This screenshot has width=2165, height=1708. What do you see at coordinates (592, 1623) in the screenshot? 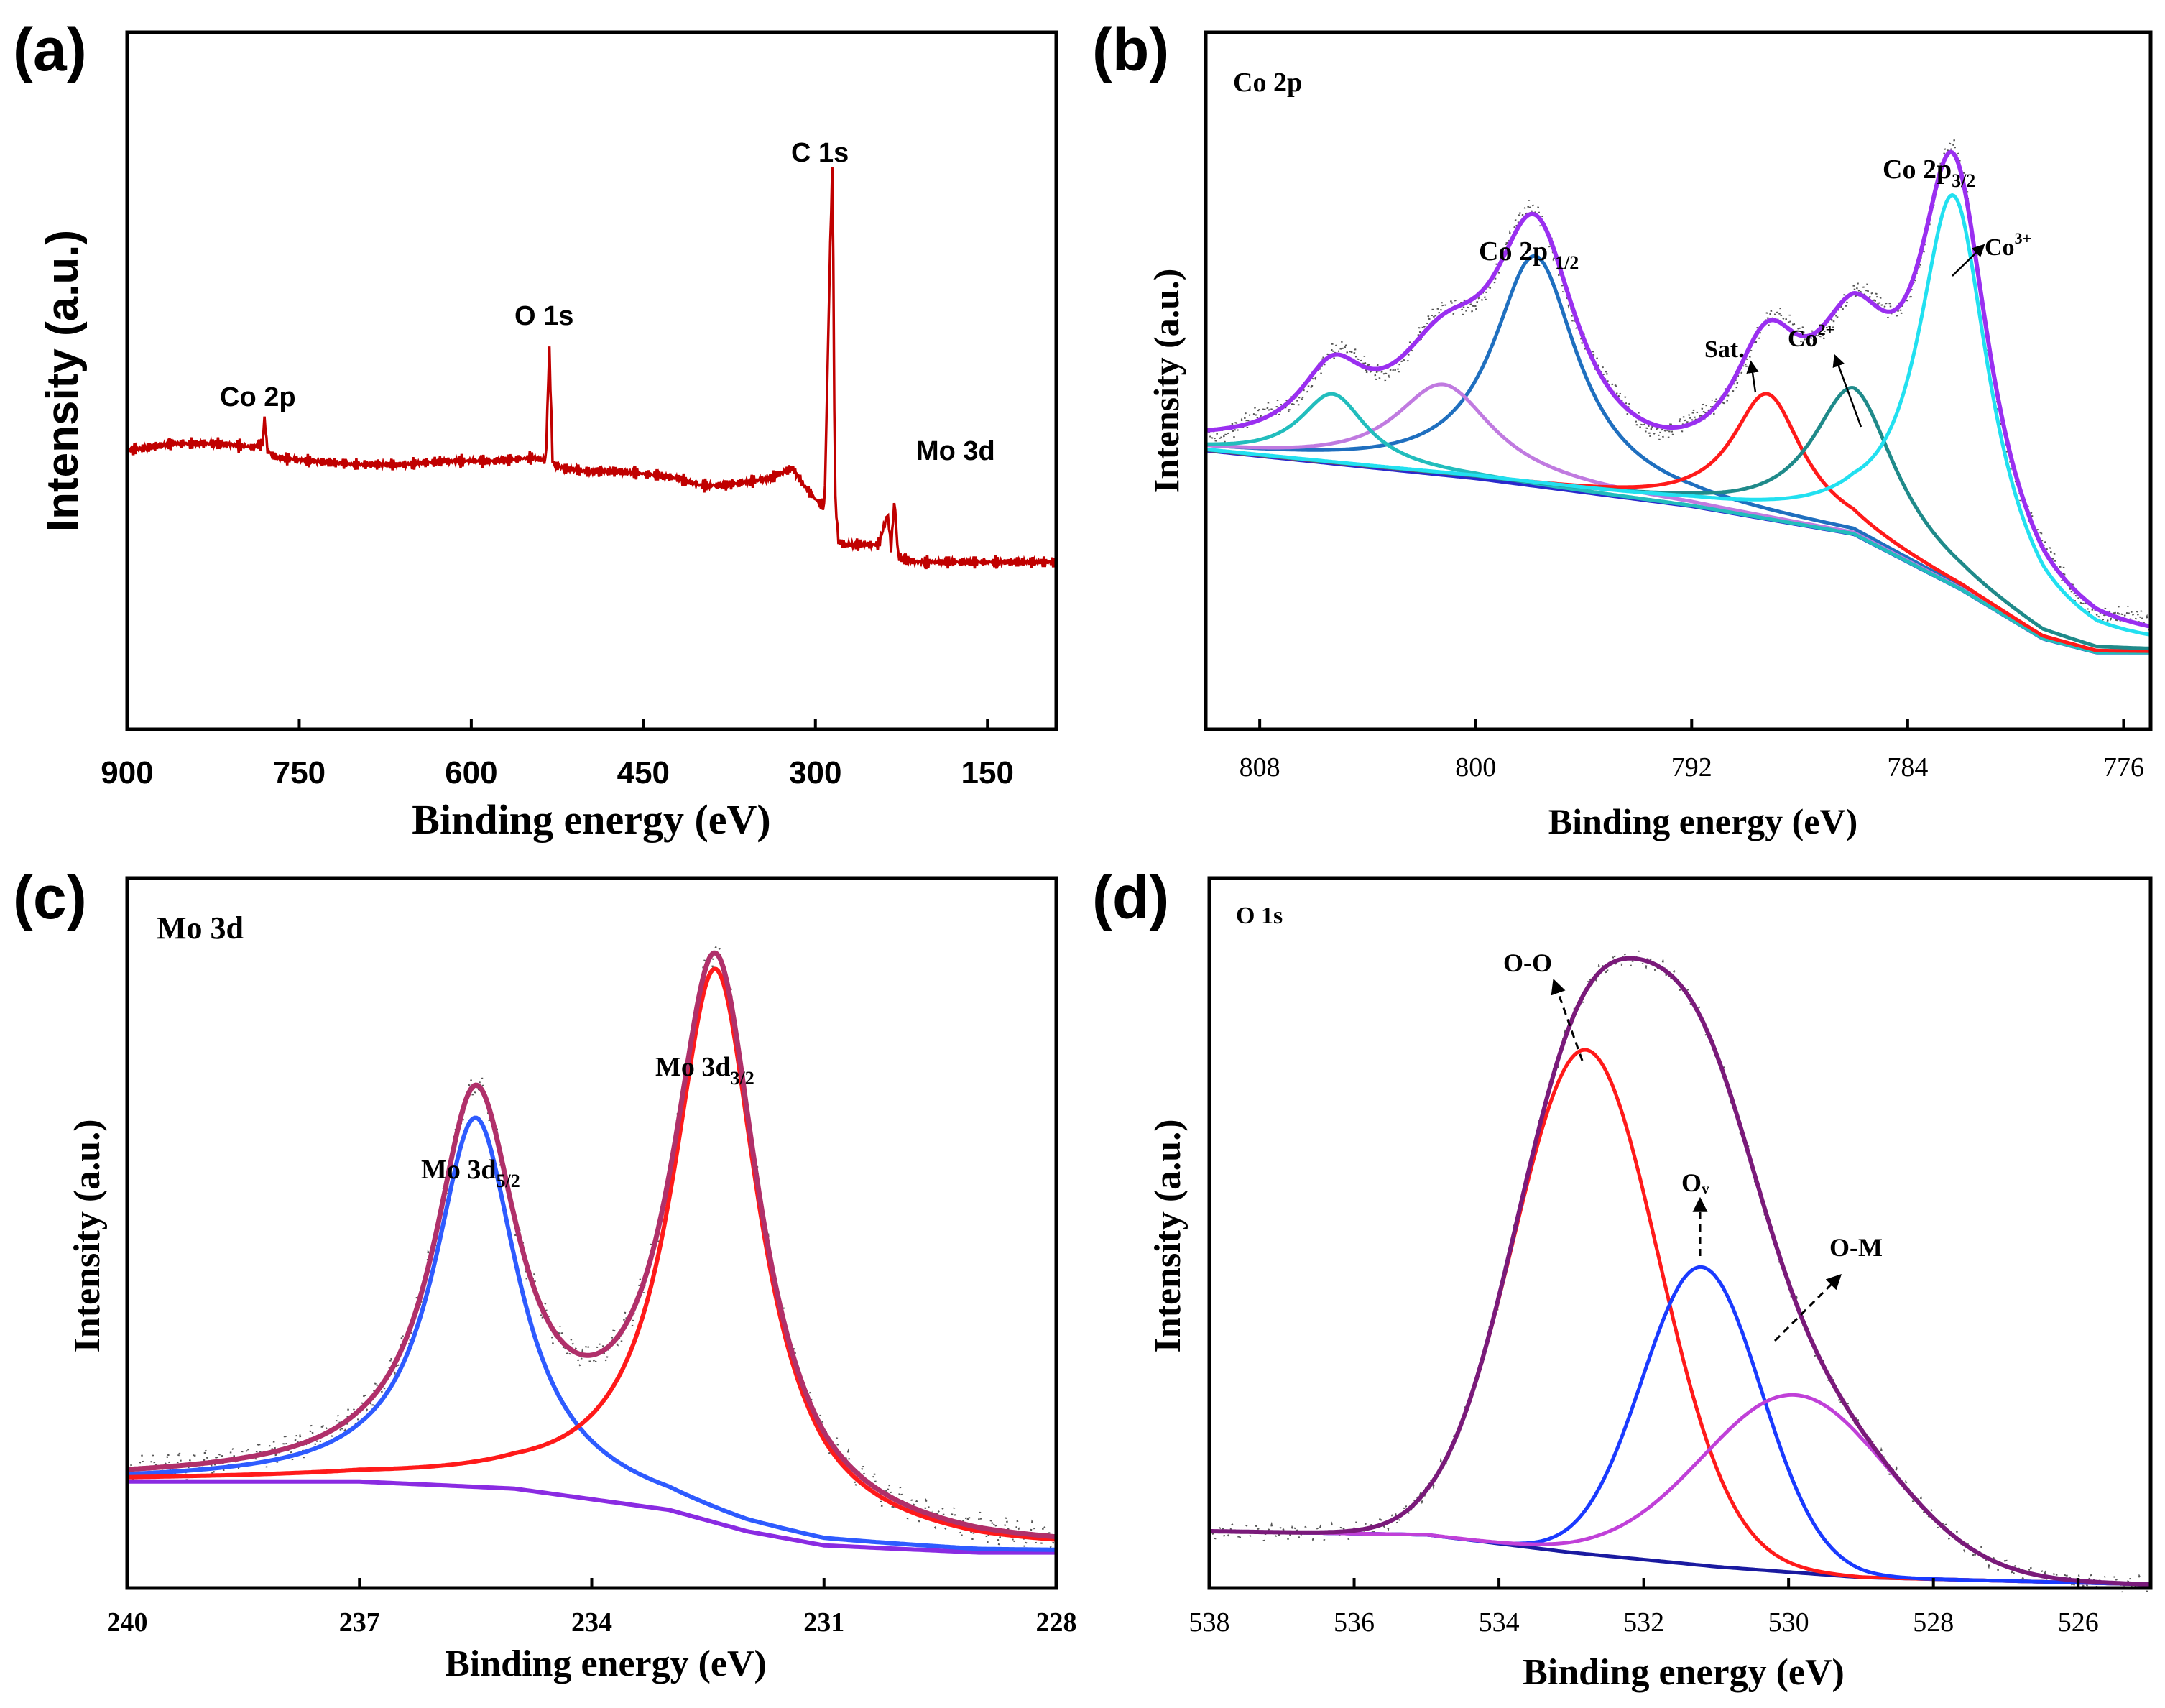
I see `x-tick-label: 234` at bounding box center [592, 1623].